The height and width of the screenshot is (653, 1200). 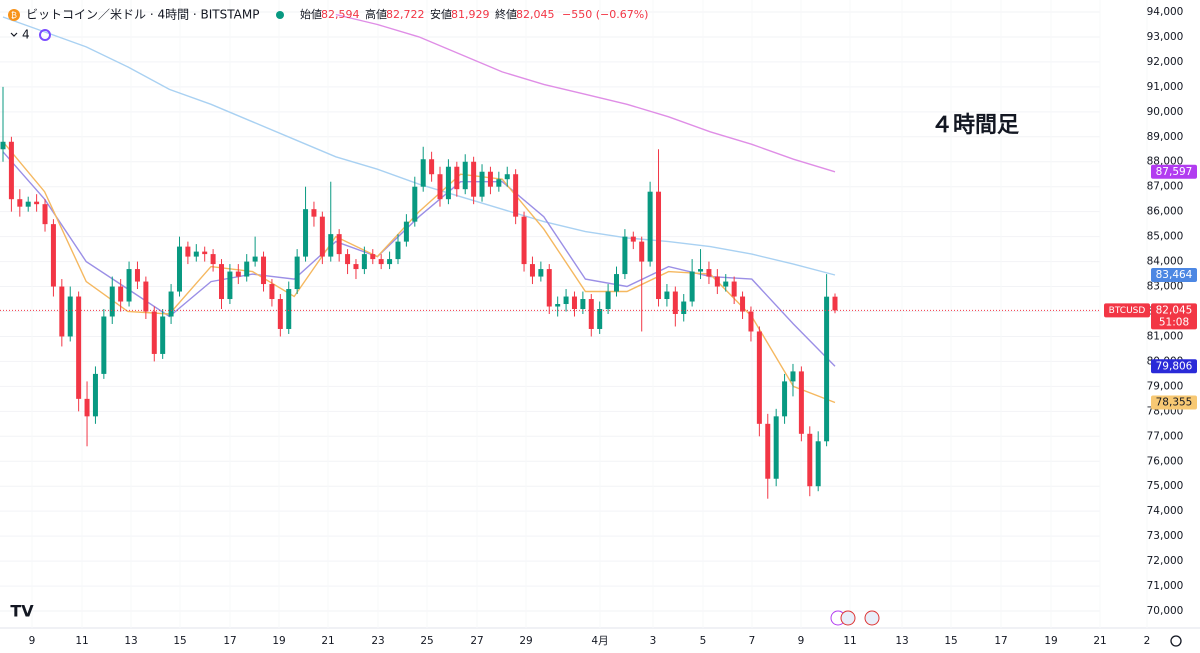 What do you see at coordinates (1165, 212) in the screenshot?
I see `y-tick-label: 86,000` at bounding box center [1165, 212].